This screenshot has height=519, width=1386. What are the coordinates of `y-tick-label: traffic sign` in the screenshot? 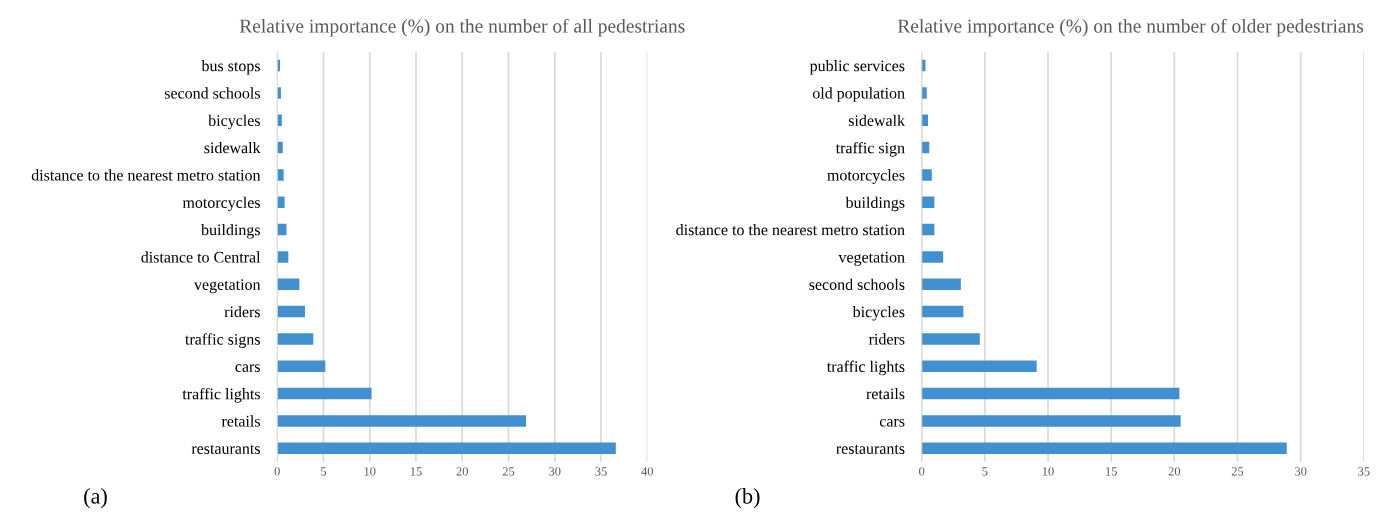 It's located at (870, 149).